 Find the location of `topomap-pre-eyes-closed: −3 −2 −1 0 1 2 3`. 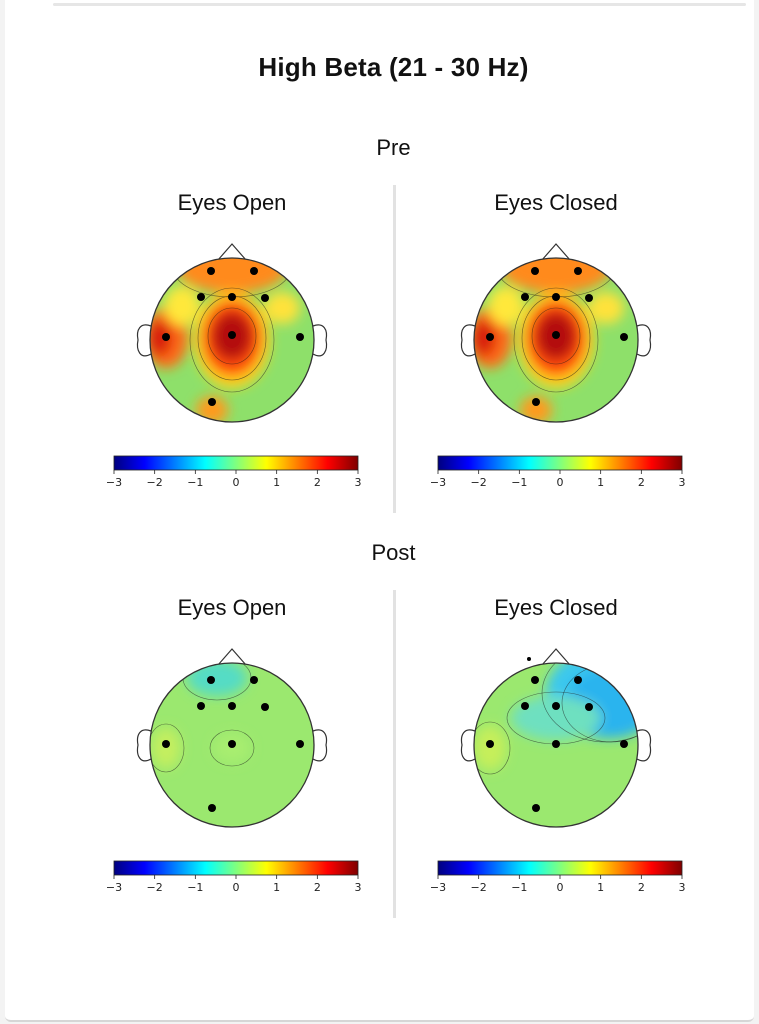

topomap-pre-eyes-closed: −3 −2 −1 0 1 2 3 is located at coordinates (558, 366).